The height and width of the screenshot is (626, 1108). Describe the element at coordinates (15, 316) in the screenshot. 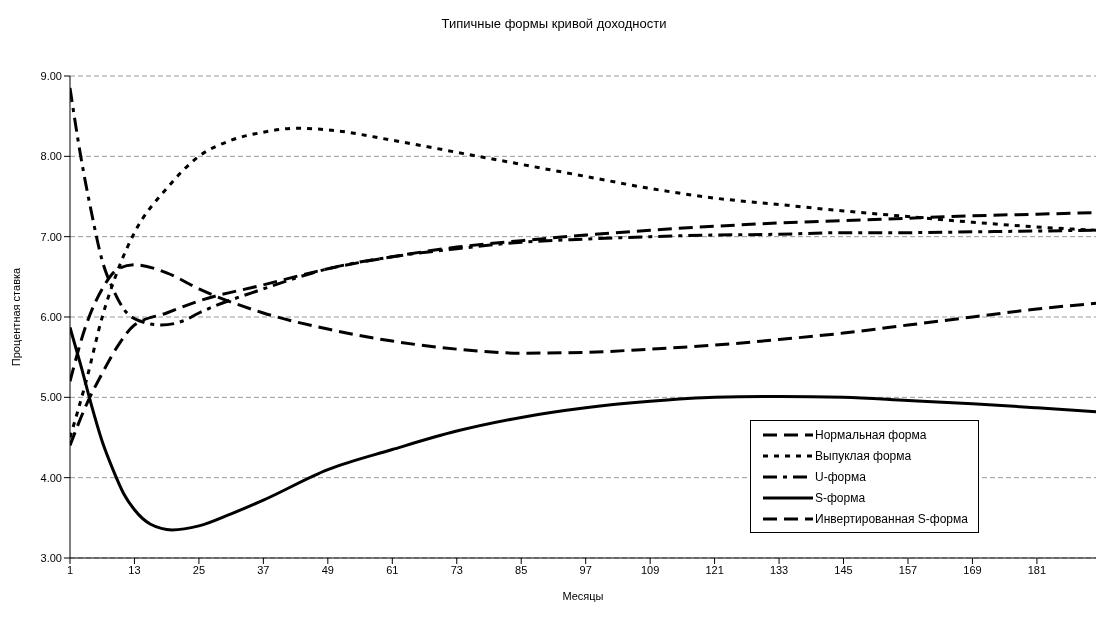

I see `y-axis-title: Процентная ставка` at that location.